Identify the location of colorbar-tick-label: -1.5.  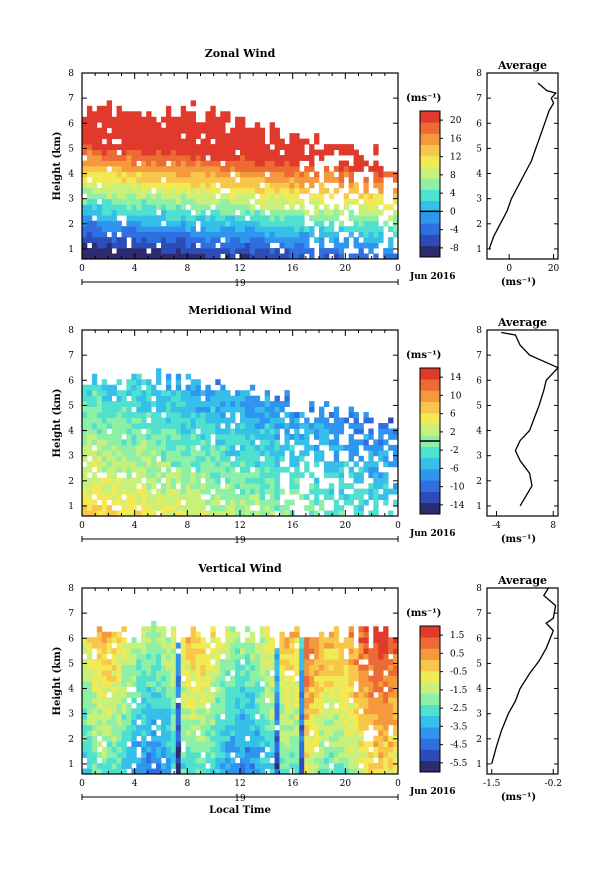
(459, 691).